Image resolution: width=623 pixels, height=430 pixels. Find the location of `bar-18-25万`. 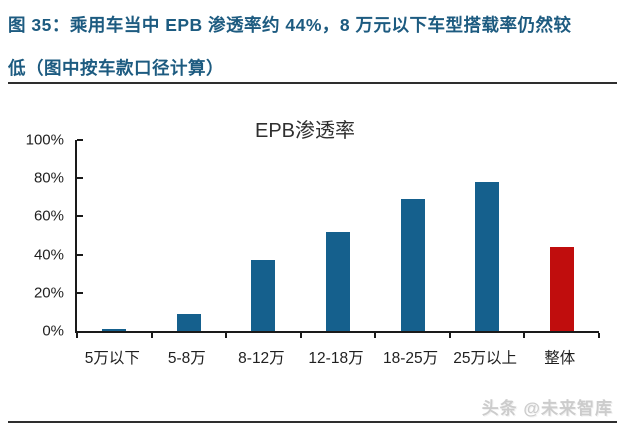

bar-18-25万 is located at coordinates (412, 265).